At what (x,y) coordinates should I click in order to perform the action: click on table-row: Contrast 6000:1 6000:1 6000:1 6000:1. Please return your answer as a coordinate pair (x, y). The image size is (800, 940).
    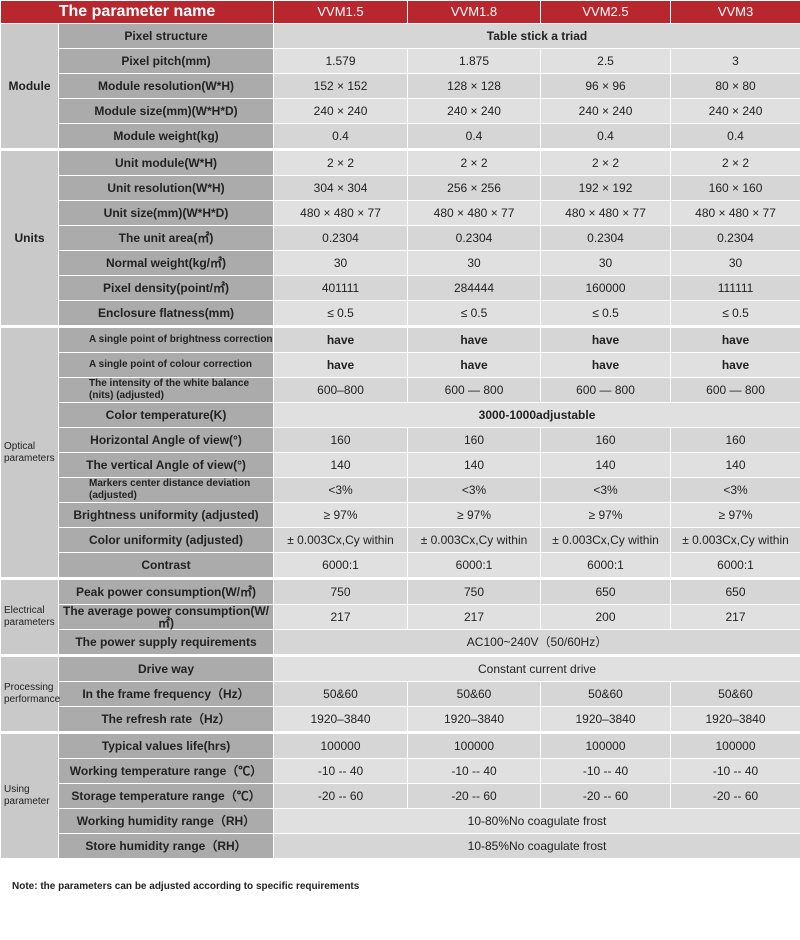
    Looking at the image, I should click on (400, 565).